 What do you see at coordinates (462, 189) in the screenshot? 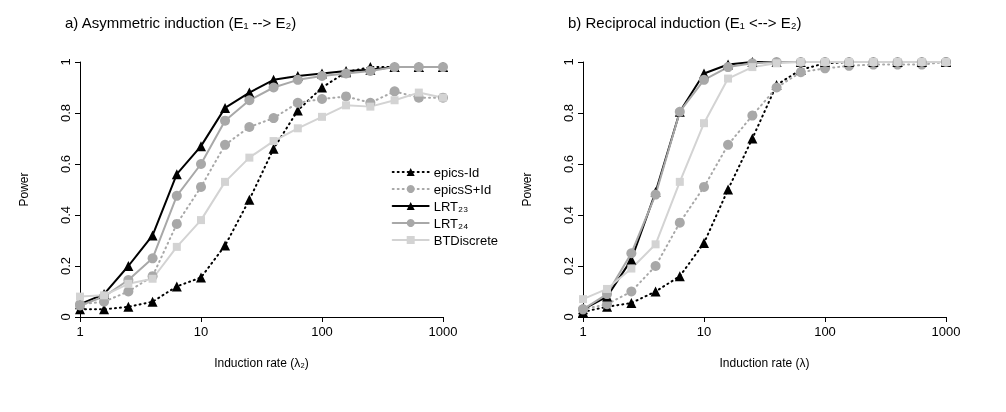
I see `legend-label: epicsS+Id` at bounding box center [462, 189].